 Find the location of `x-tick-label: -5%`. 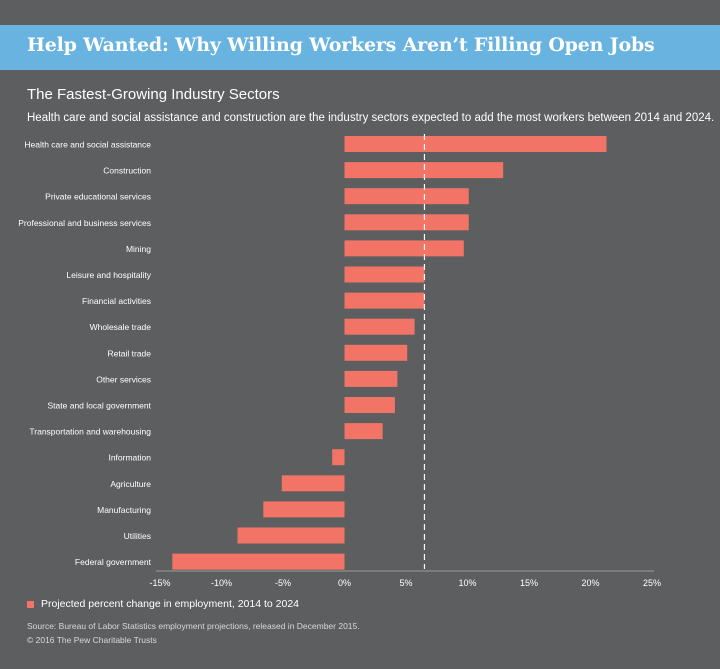

x-tick-label: -5% is located at coordinates (283, 583).